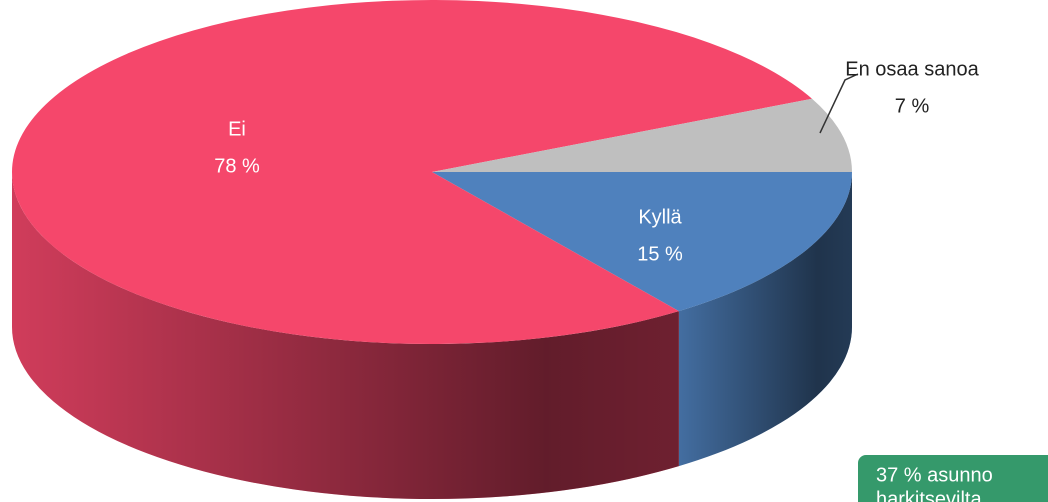 The height and width of the screenshot is (502, 1048). I want to click on slice-value-label: 78 %, so click(237, 166).